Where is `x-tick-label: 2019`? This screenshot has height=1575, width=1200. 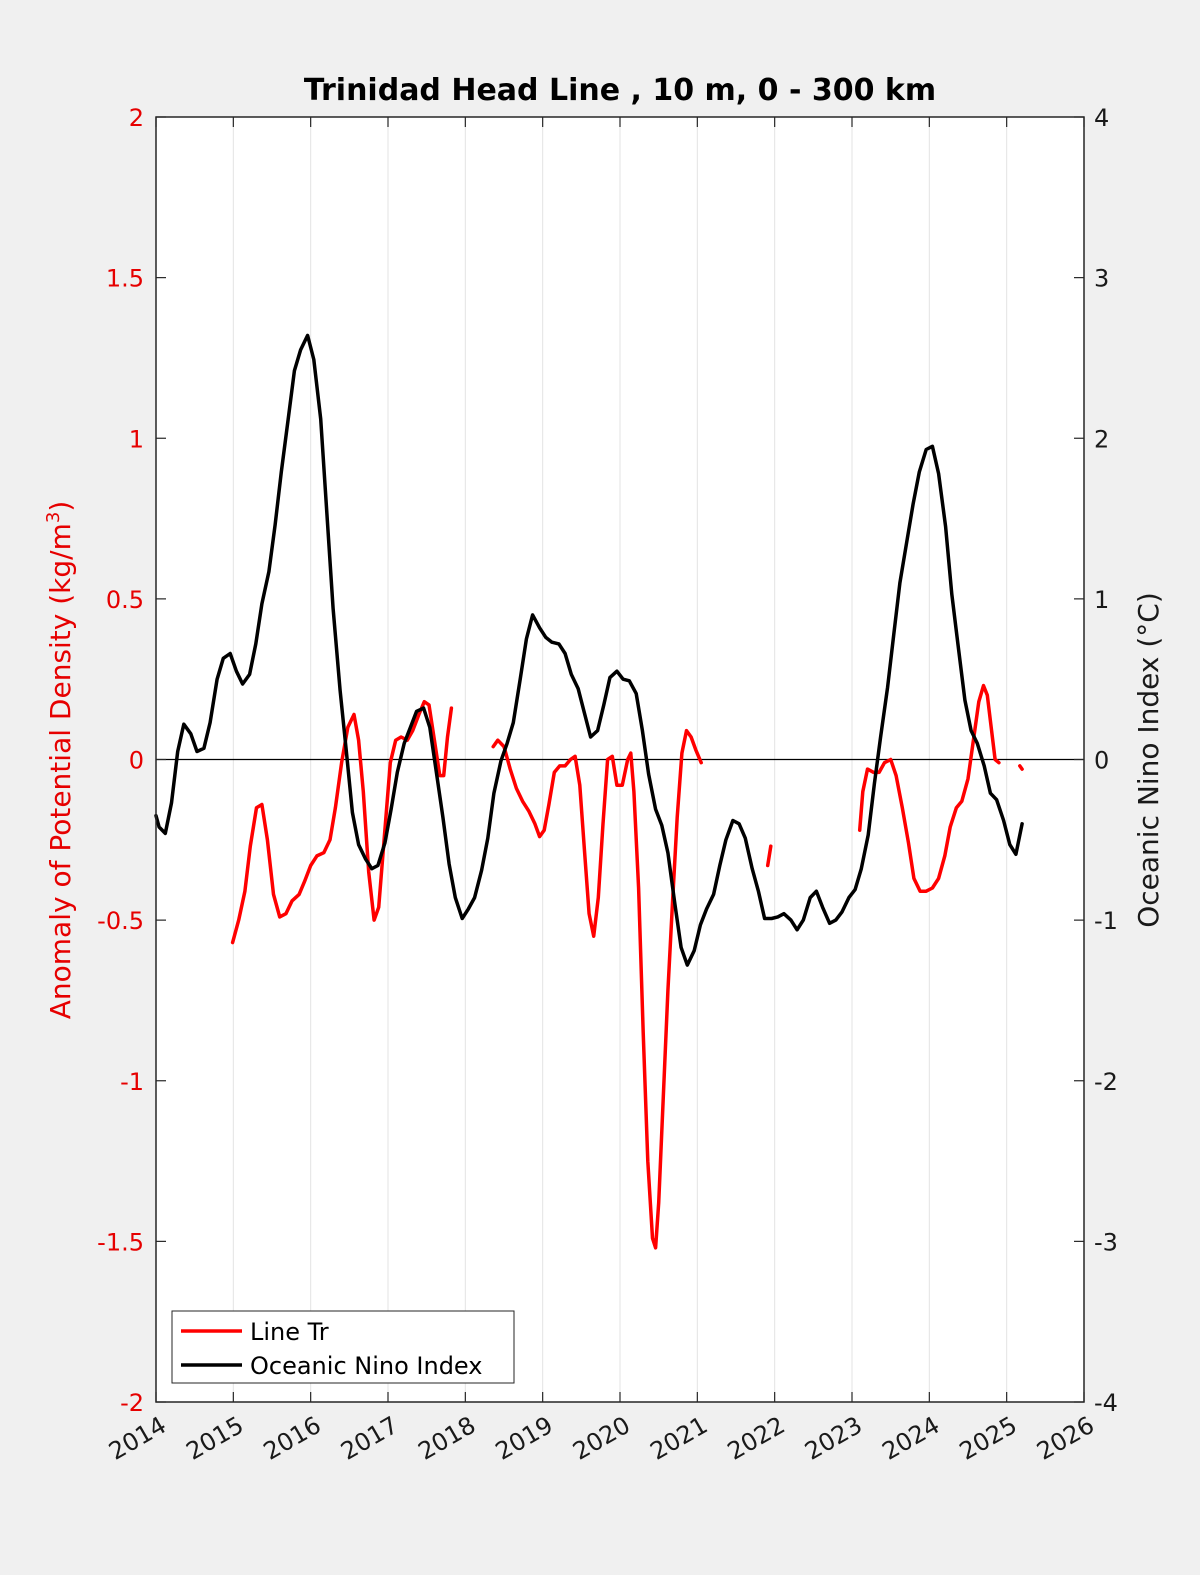 x-tick-label: 2019 is located at coordinates (524, 1438).